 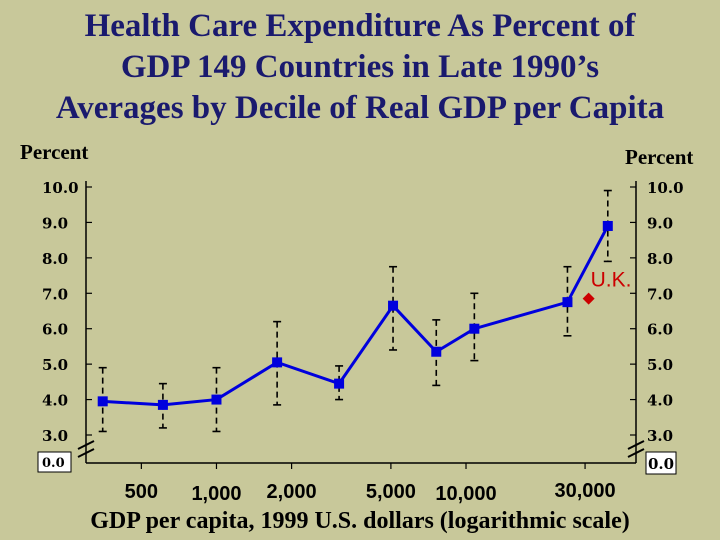 I want to click on annotation-label-uk: U.K., so click(x=611, y=280).